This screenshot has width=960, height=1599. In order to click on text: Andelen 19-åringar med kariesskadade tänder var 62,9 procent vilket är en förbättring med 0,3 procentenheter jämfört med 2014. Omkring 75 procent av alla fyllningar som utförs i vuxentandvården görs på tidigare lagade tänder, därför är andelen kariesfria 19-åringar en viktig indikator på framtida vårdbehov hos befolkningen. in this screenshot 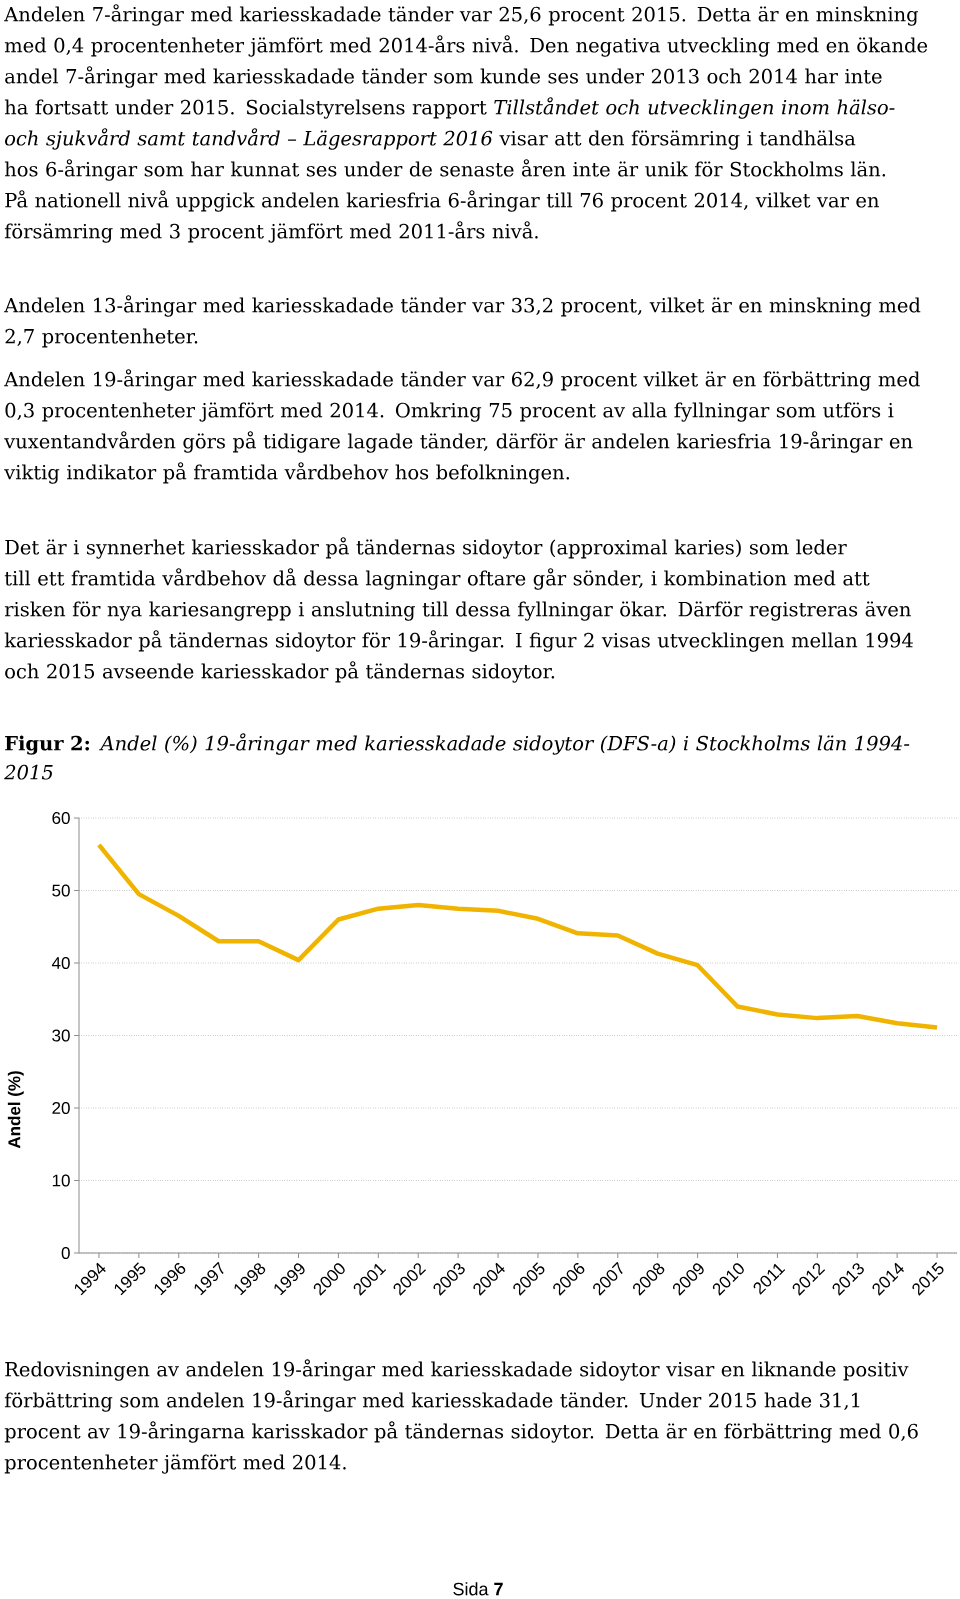, I will do `click(462, 426)`.